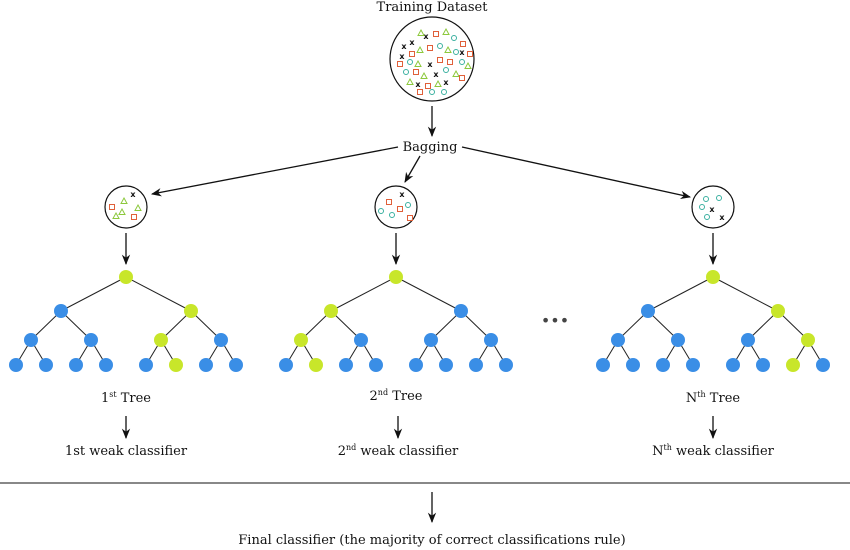  I want to click on diagram-title: Training Dataset, so click(433, 7).